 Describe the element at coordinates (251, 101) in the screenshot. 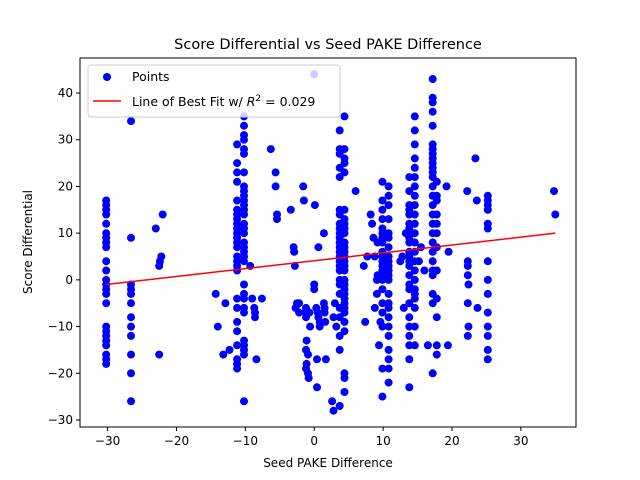

I see `legend-fit-label-r: R` at that location.